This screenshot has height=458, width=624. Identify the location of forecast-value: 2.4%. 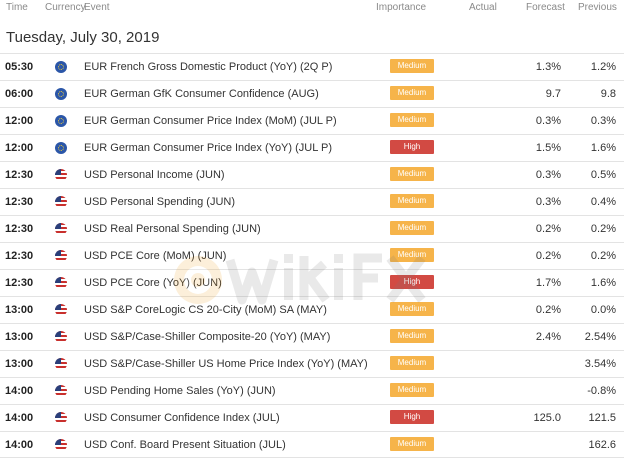
(548, 337).